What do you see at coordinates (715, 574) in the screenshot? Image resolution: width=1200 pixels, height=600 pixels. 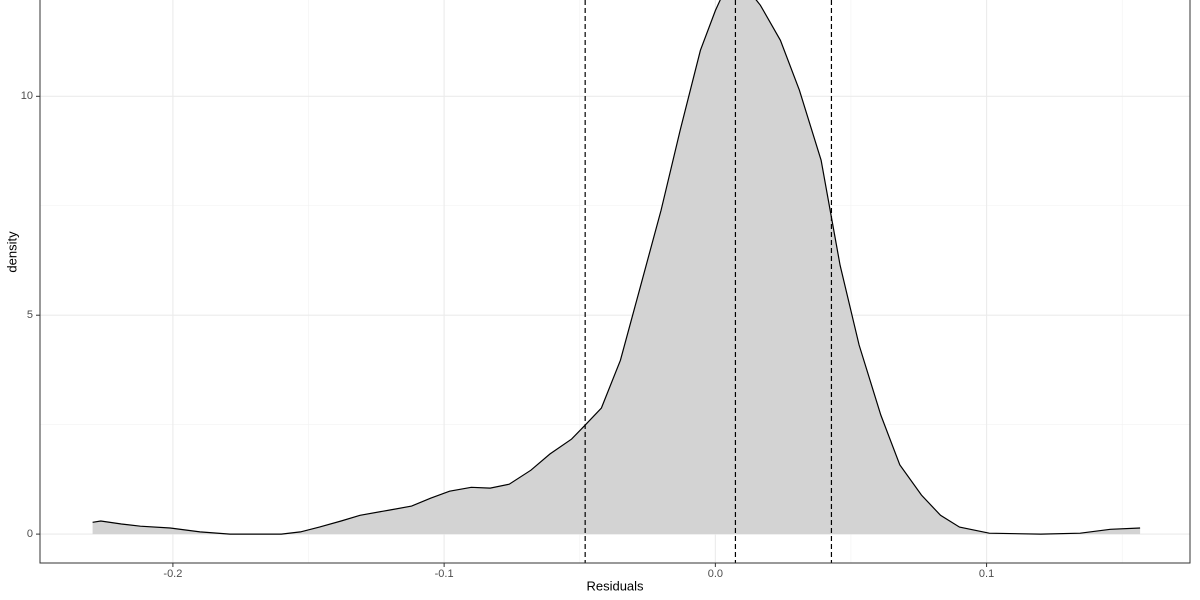 I see `x-tick-label: 0.0` at bounding box center [715, 574].